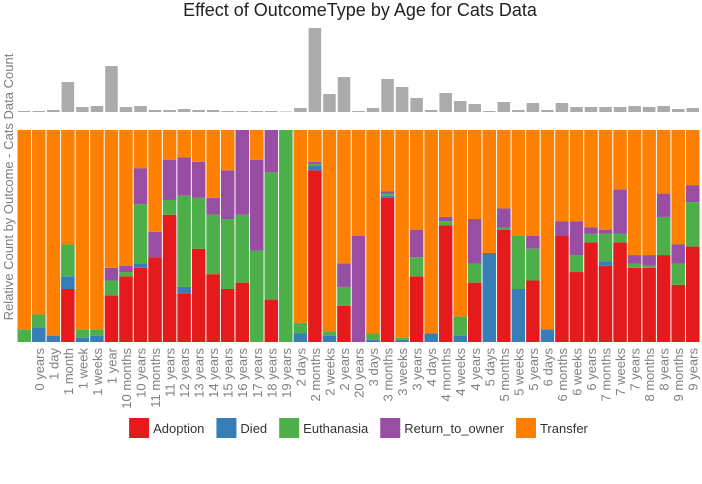  Describe the element at coordinates (111, 365) in the screenshot. I see `x-tick-label: 1 year` at that location.